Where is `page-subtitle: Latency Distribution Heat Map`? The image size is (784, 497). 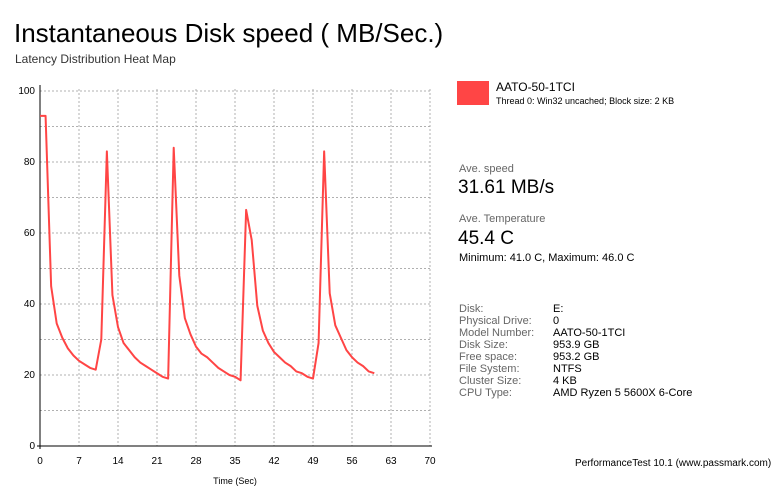 page-subtitle: Latency Distribution Heat Map is located at coordinates (95, 59).